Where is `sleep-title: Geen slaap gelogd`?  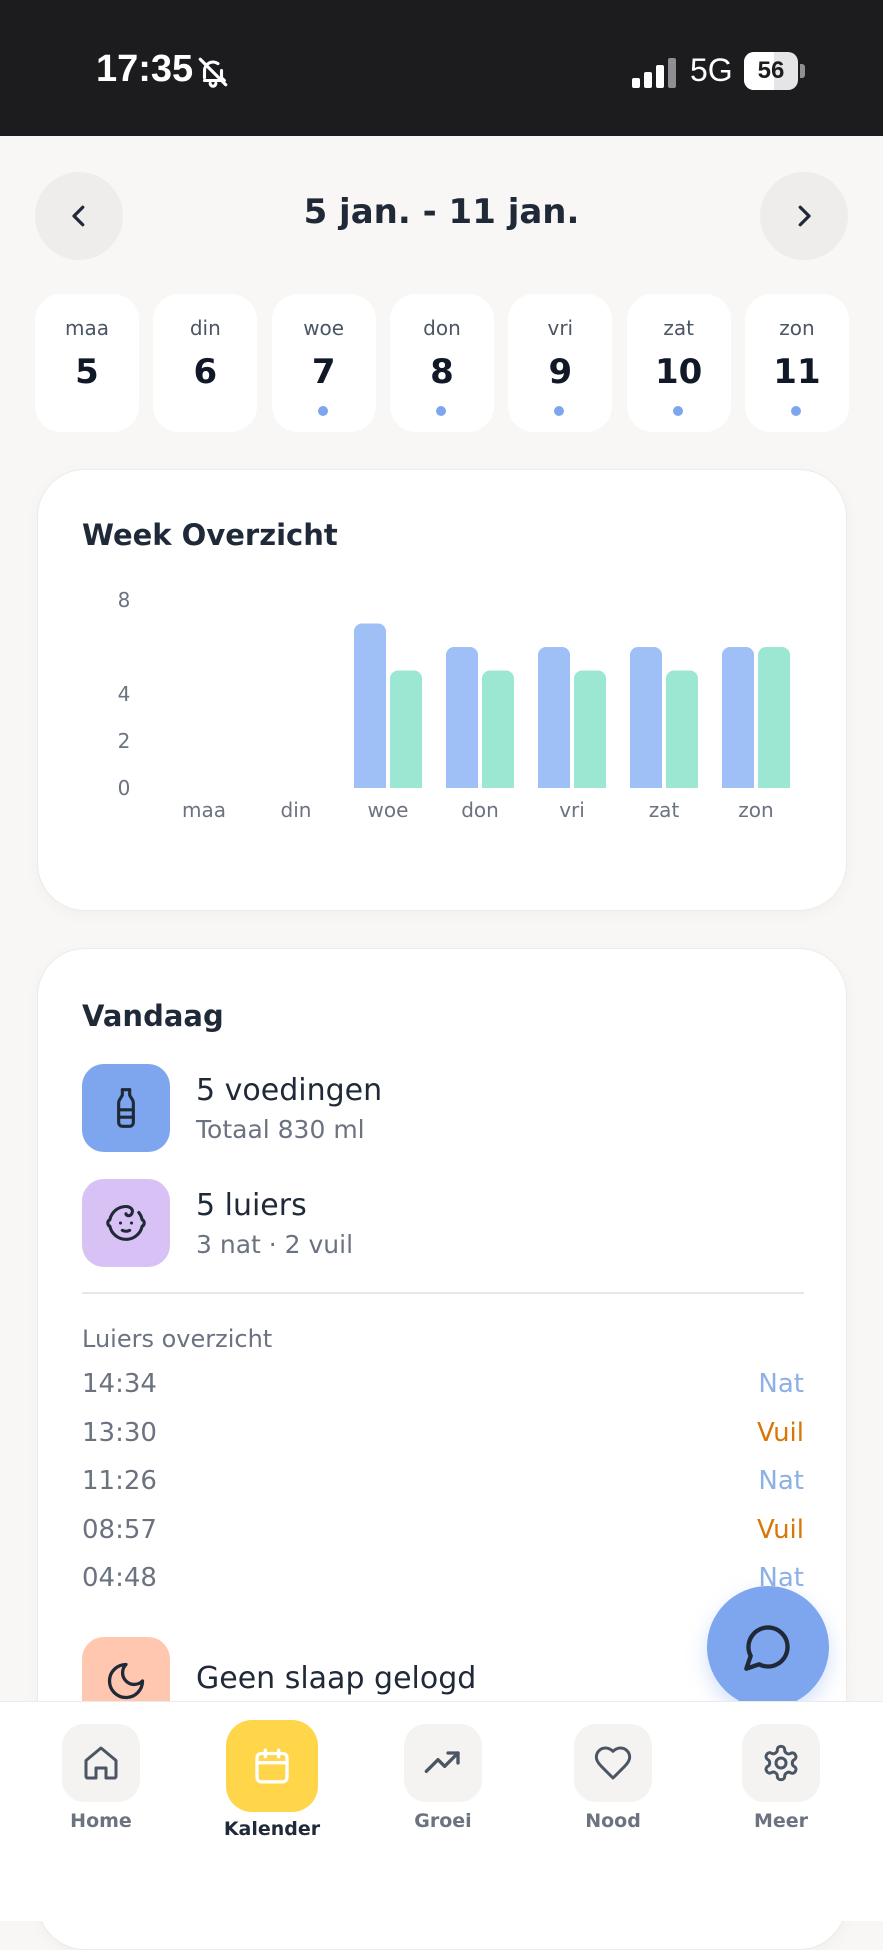 sleep-title: Geen slaap gelogd is located at coordinates (336, 1678).